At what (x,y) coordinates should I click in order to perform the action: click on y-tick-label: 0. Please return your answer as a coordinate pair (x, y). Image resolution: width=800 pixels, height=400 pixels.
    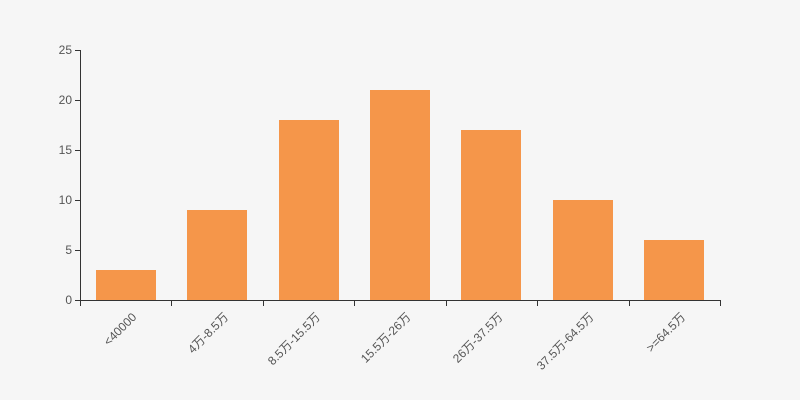
    Looking at the image, I should click on (68, 300).